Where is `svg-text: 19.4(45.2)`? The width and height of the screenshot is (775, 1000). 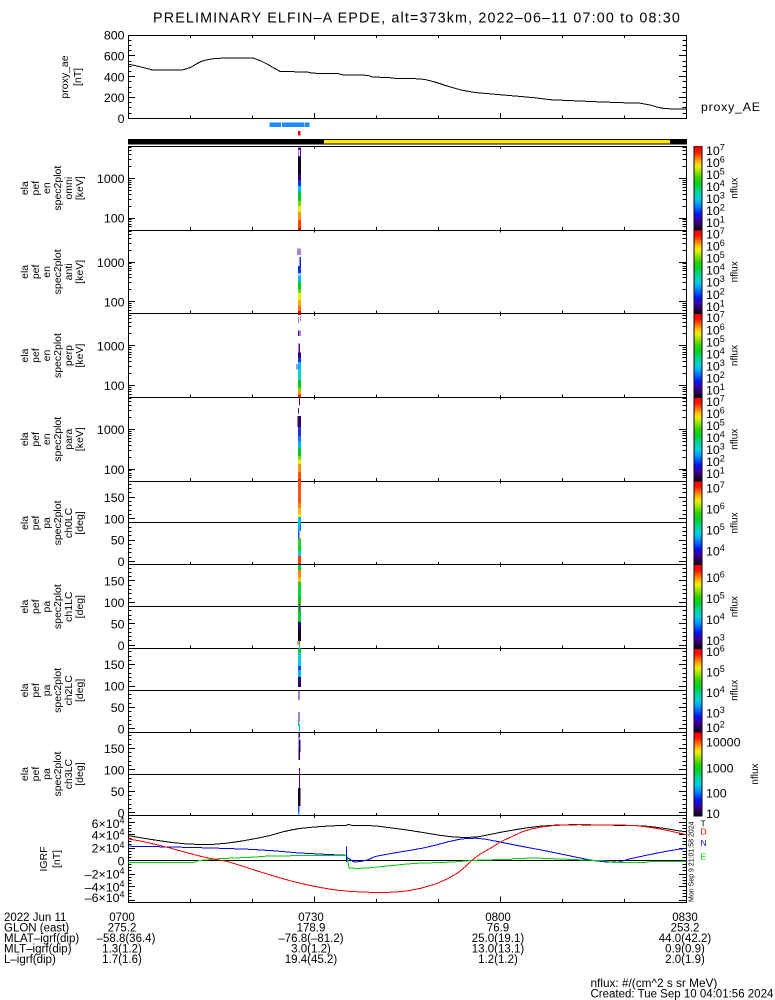 svg-text: 19.4(45.2) is located at coordinates (311, 960).